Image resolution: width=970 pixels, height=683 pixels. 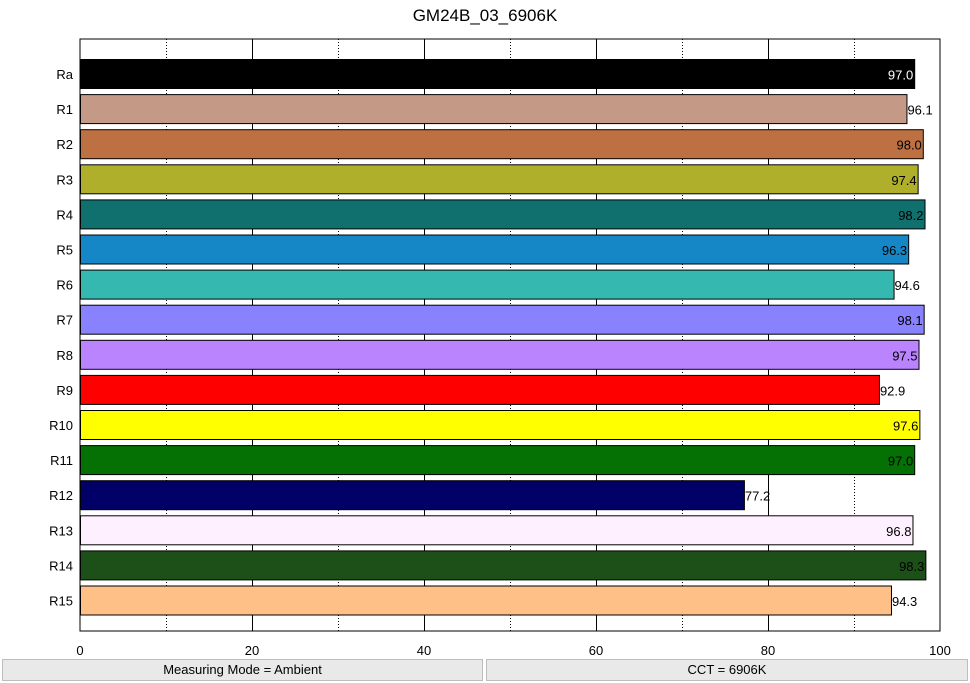 I want to click on bar-r15, so click(x=486, y=600).